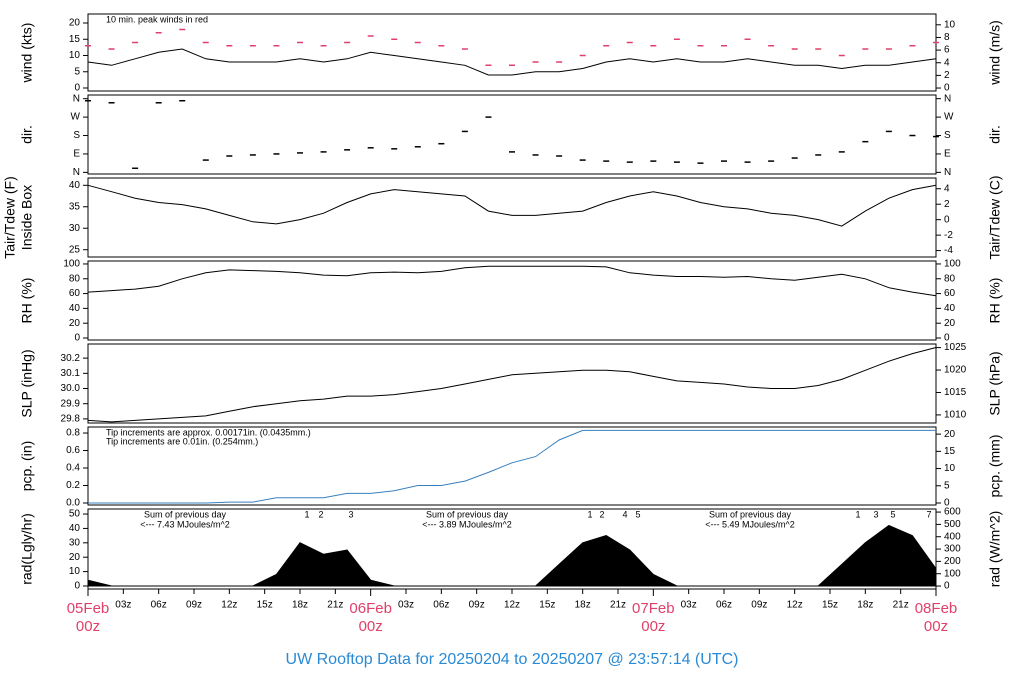 This screenshot has height=700, width=1024. I want to click on day-sum-value: <--- 3.89 MJoules/m^2, so click(467, 524).